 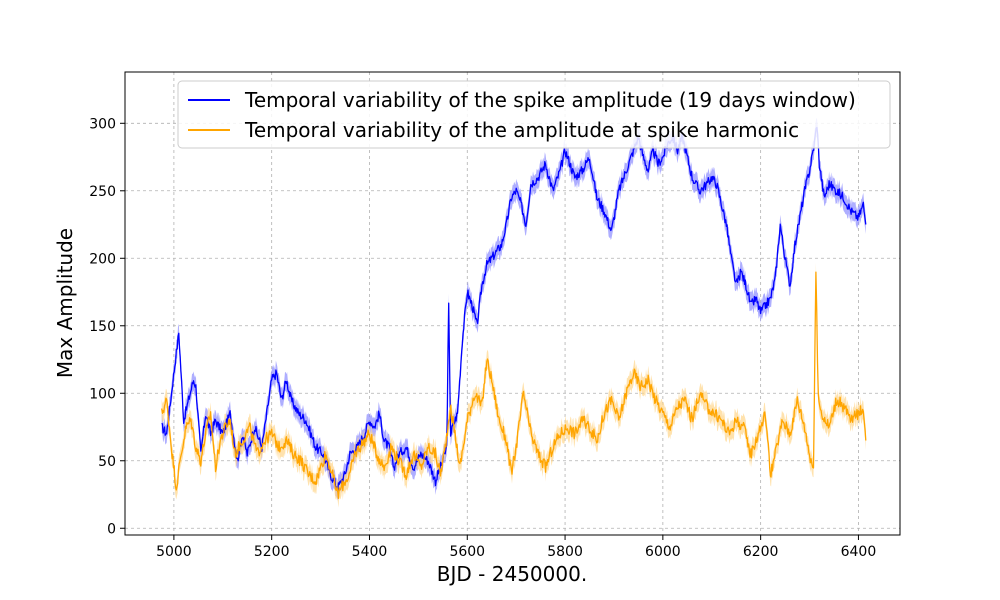 I want to click on y-tick-label: 150, so click(x=102, y=327).